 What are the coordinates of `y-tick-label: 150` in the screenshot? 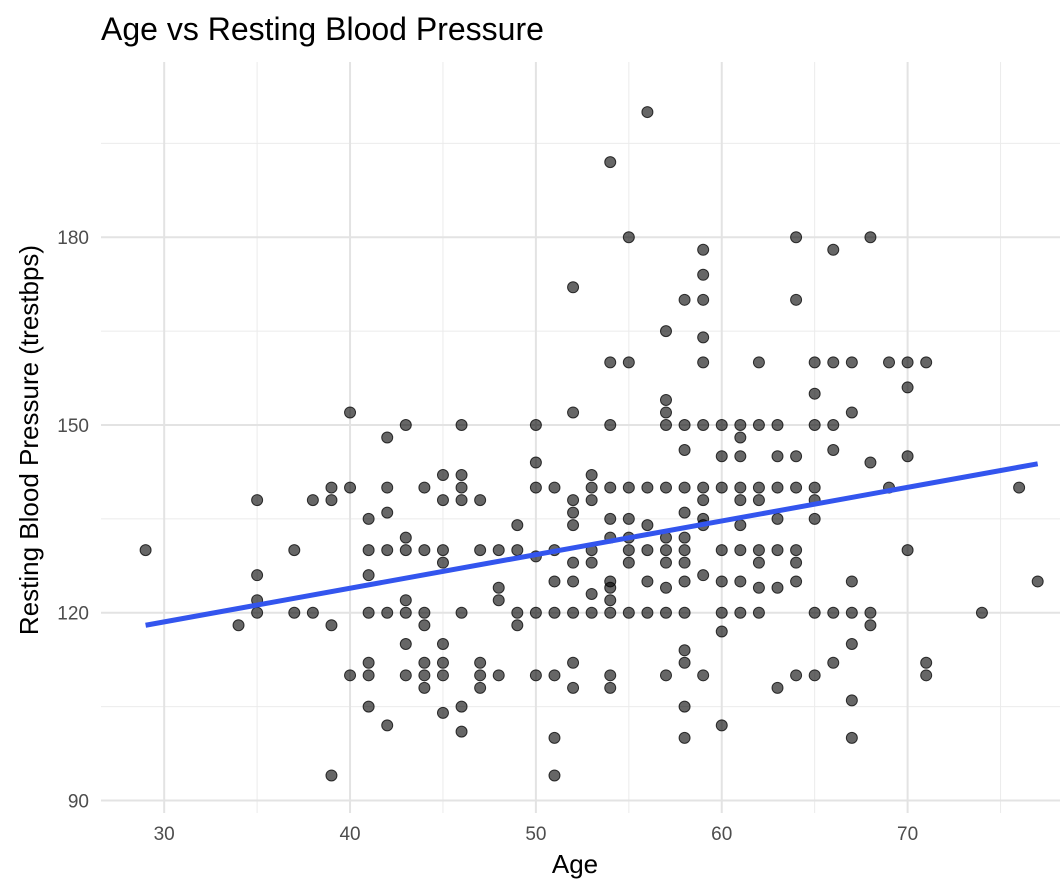 It's located at (73, 426).